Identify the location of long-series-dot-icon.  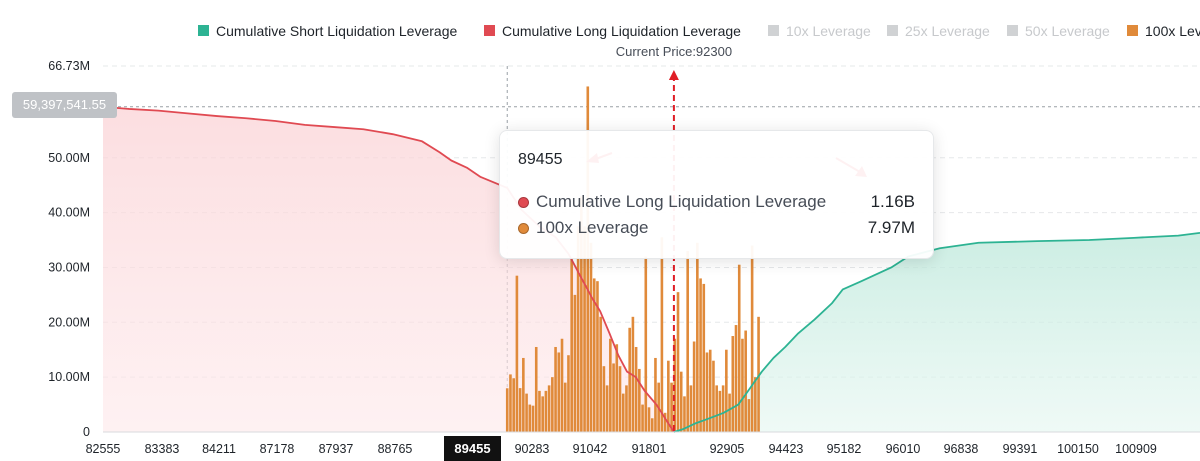
(523, 202).